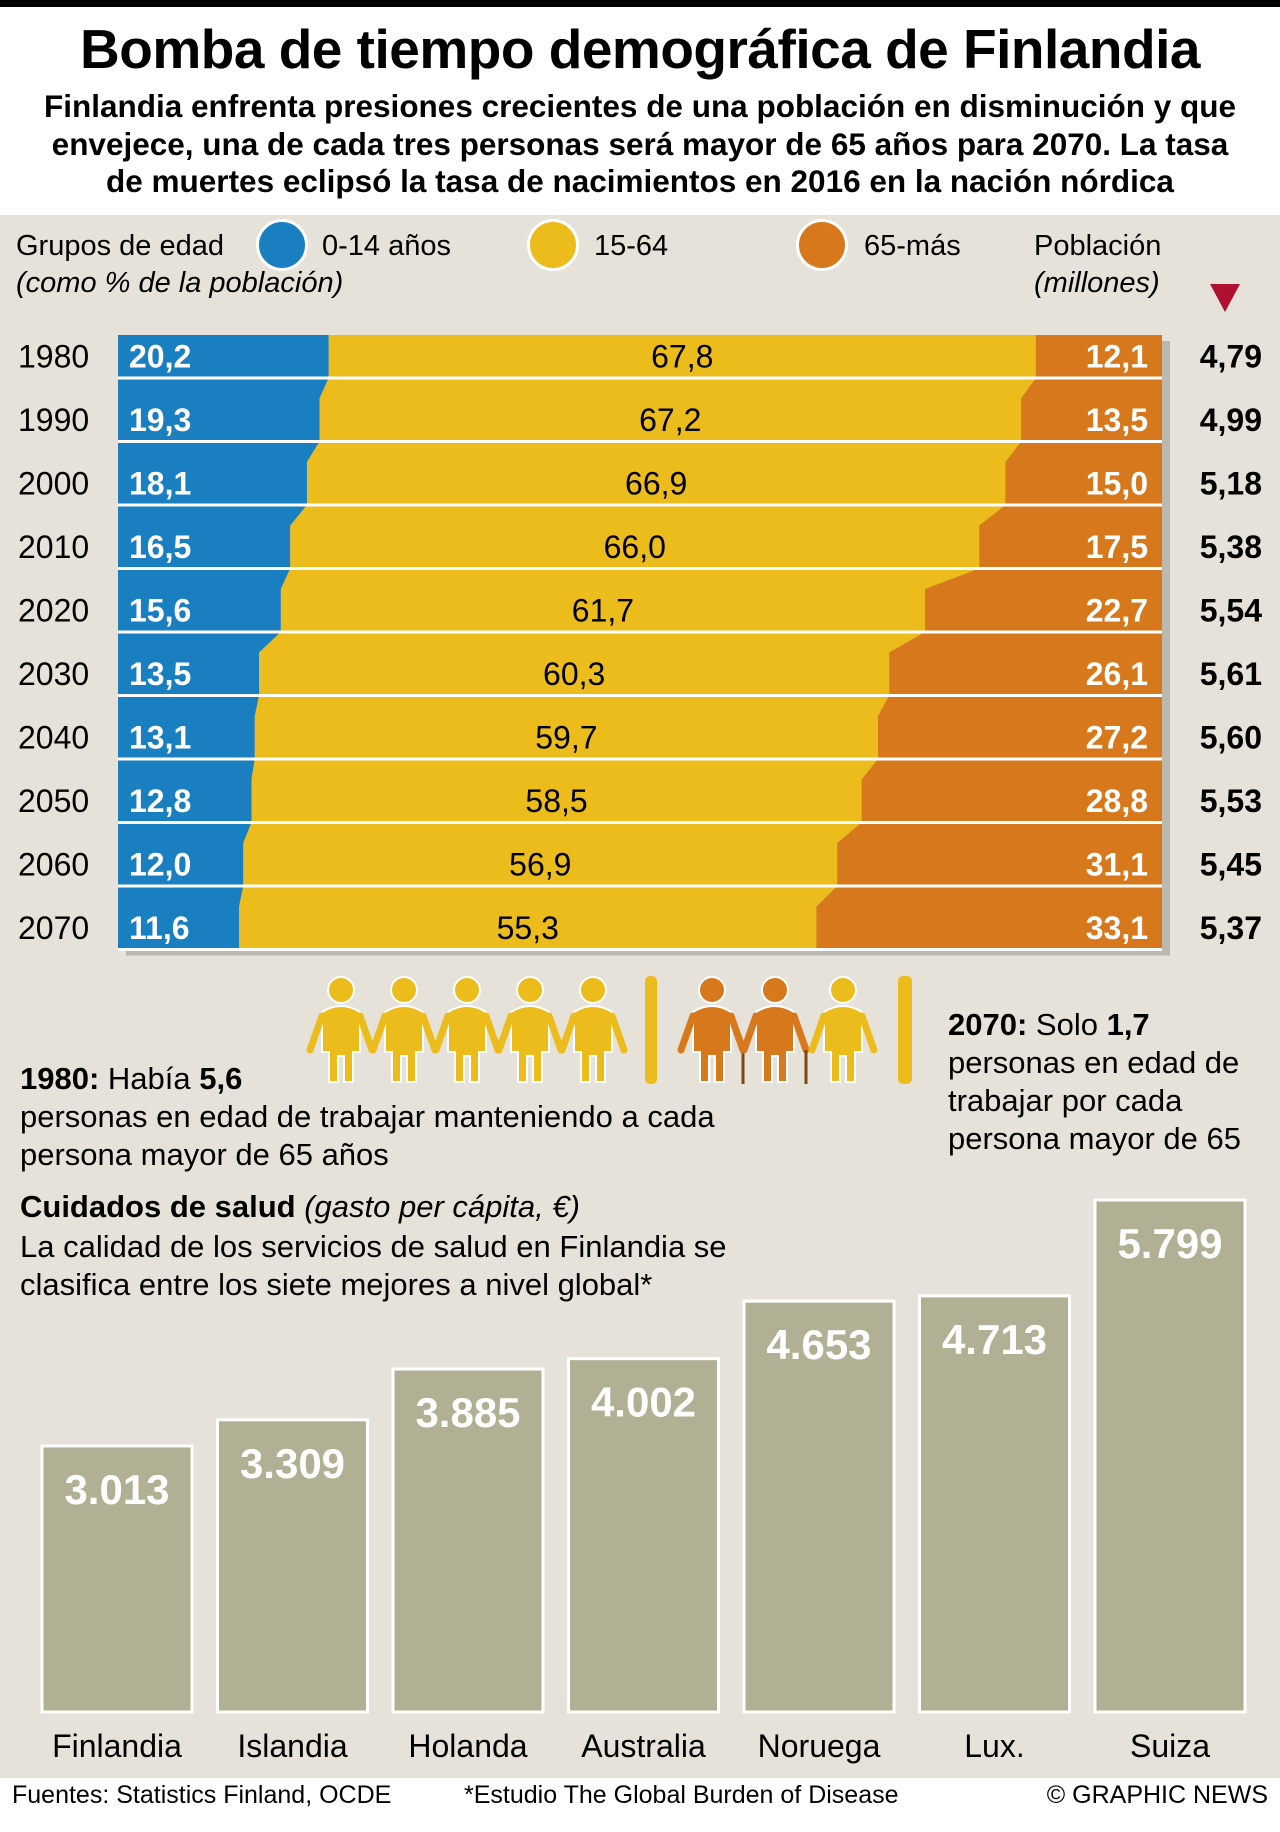 This screenshot has width=1280, height=1832. Describe the element at coordinates (1117, 928) in the screenshot. I see `value-label-65-mas: 33,1` at that location.